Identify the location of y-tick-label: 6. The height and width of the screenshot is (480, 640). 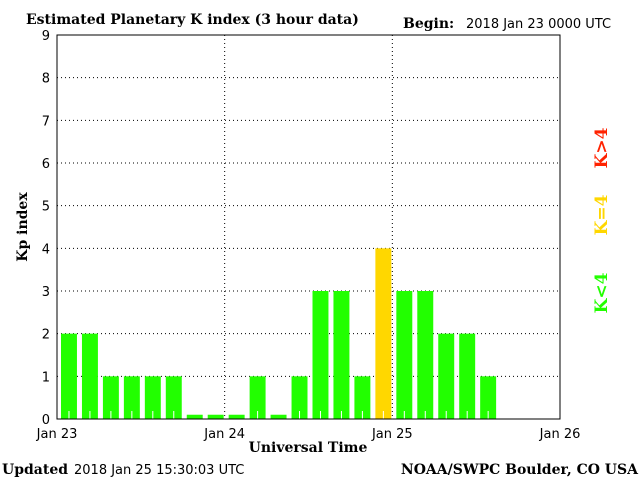
(46, 164).